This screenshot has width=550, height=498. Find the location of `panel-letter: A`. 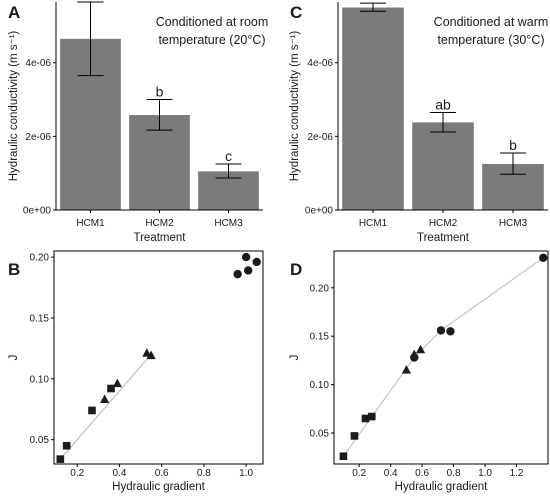

panel-letter: A is located at coordinates (14, 12).